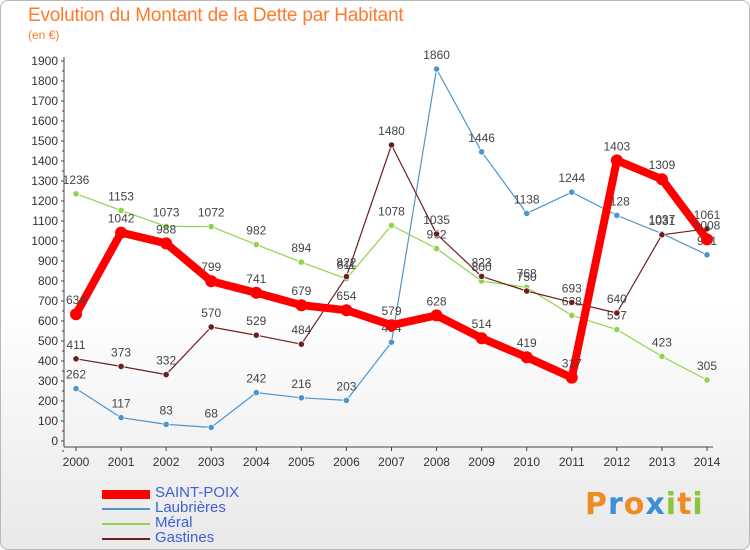 The image size is (750, 550). Describe the element at coordinates (634, 504) in the screenshot. I see `logo-letter: o` at that location.